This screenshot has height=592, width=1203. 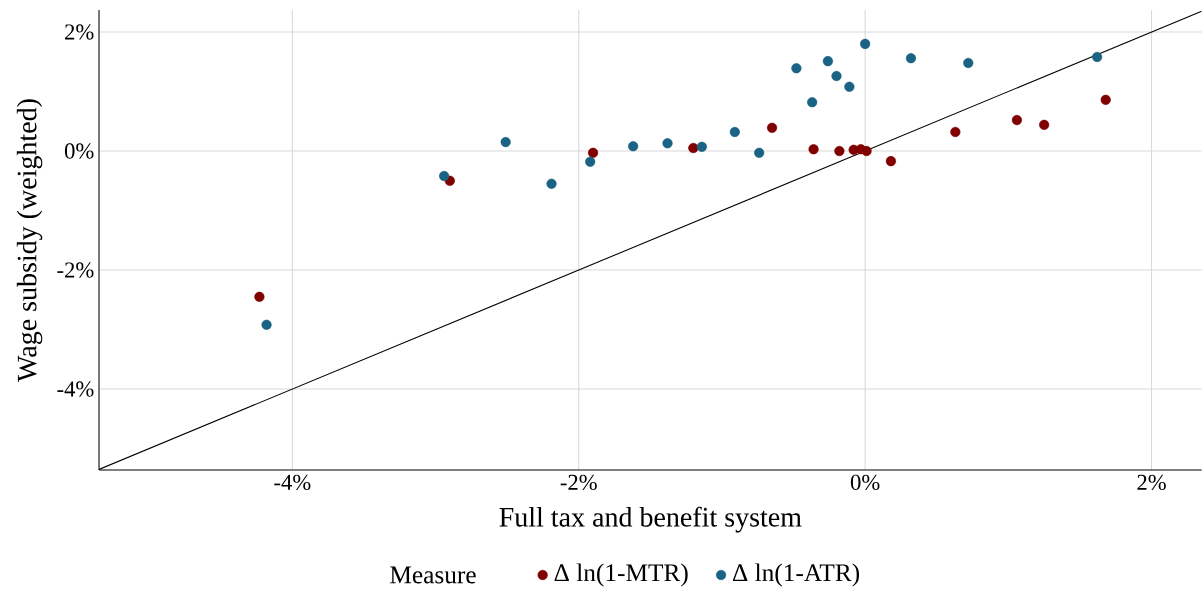 What do you see at coordinates (79, 151) in the screenshot?
I see `y-tick-label: 0%` at bounding box center [79, 151].